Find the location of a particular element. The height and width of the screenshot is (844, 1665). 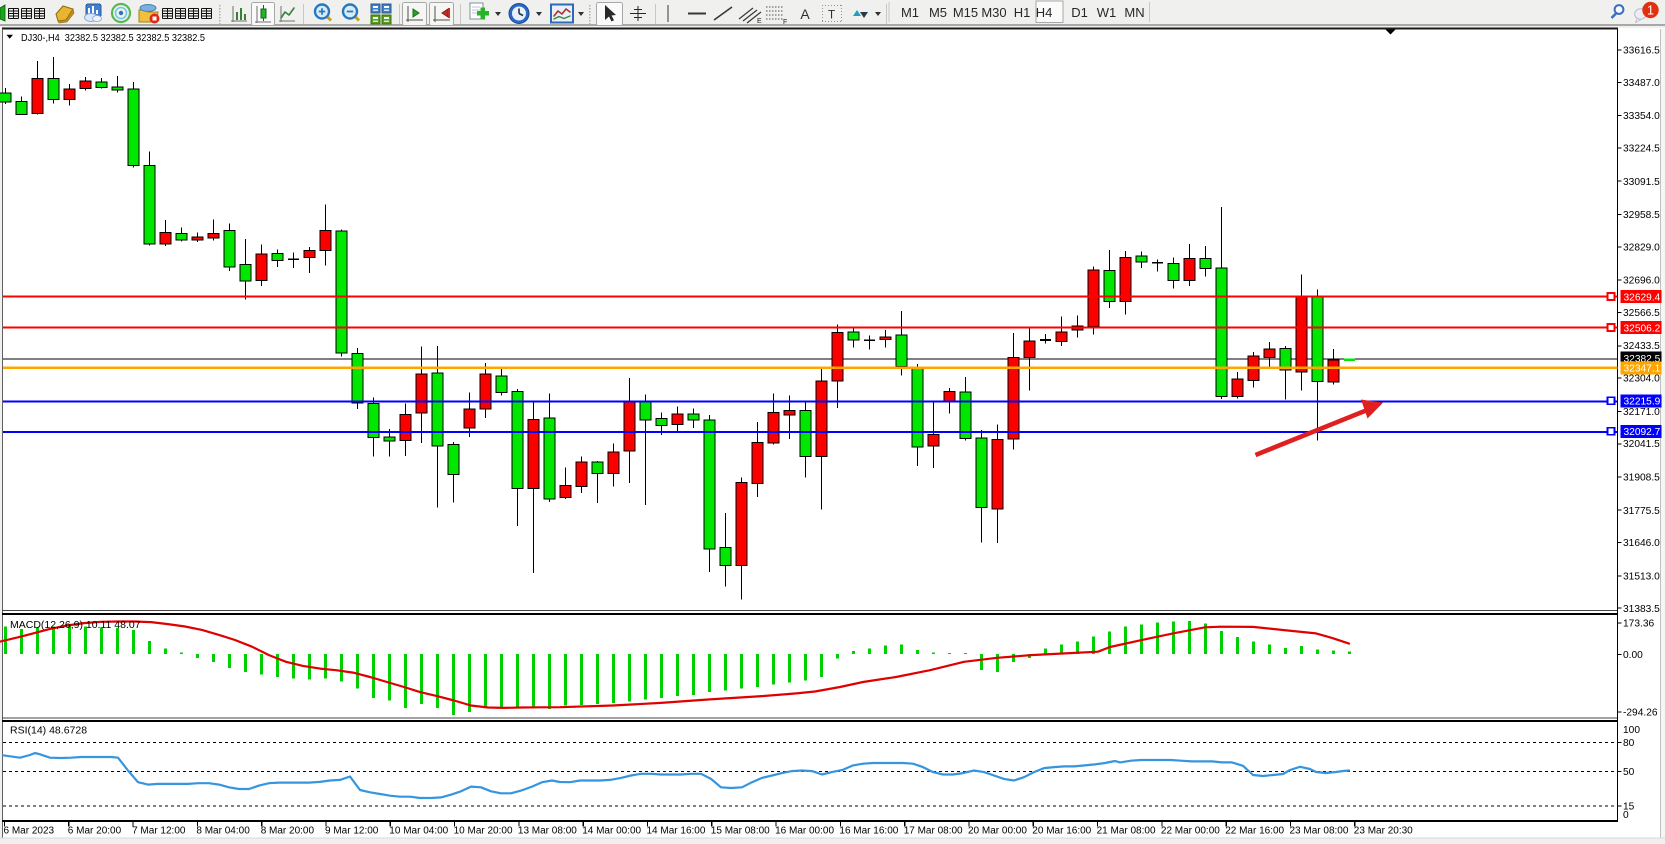

svg-text: 14 Mar 16:00 is located at coordinates (676, 831).